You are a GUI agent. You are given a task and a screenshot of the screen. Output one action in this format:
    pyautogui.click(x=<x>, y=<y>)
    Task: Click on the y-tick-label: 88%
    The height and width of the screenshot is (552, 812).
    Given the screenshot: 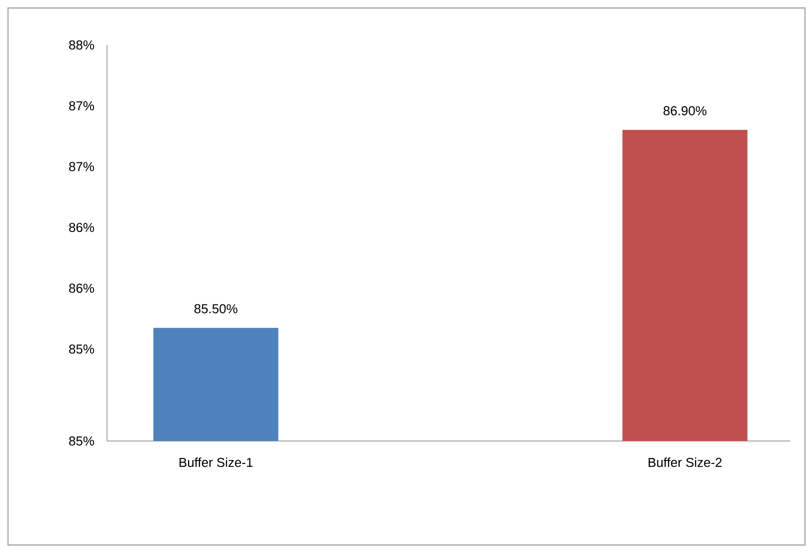 What is the action you would take?
    pyautogui.click(x=81, y=45)
    